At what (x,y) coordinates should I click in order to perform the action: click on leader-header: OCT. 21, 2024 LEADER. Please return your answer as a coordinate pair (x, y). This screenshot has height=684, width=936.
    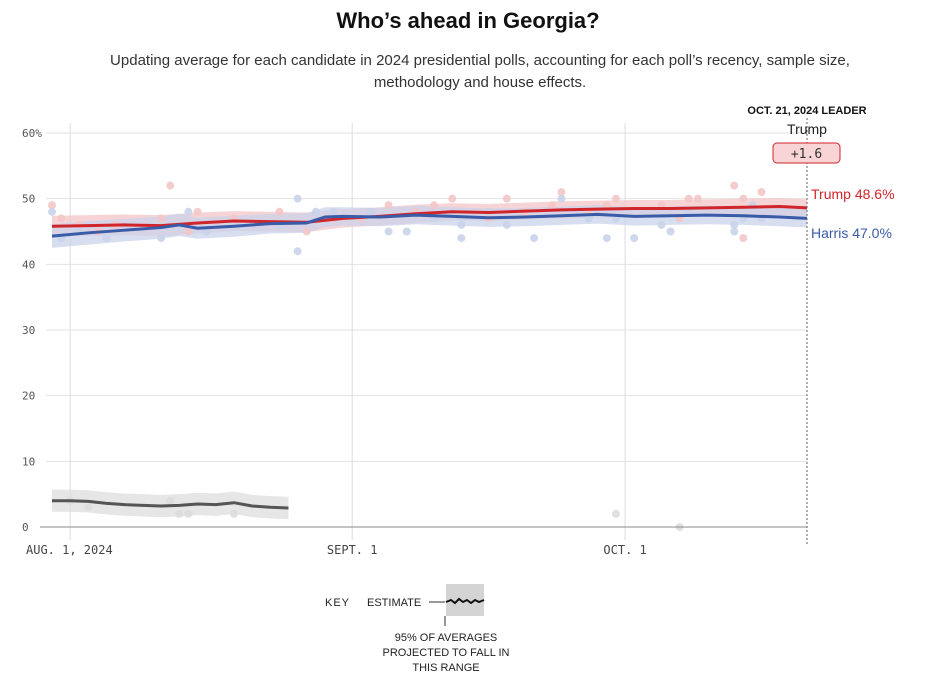
    Looking at the image, I should click on (806, 111).